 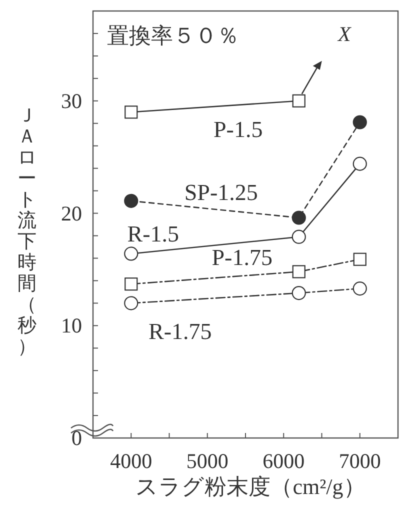 I want to click on series-label: SP-1.25, so click(x=221, y=192).